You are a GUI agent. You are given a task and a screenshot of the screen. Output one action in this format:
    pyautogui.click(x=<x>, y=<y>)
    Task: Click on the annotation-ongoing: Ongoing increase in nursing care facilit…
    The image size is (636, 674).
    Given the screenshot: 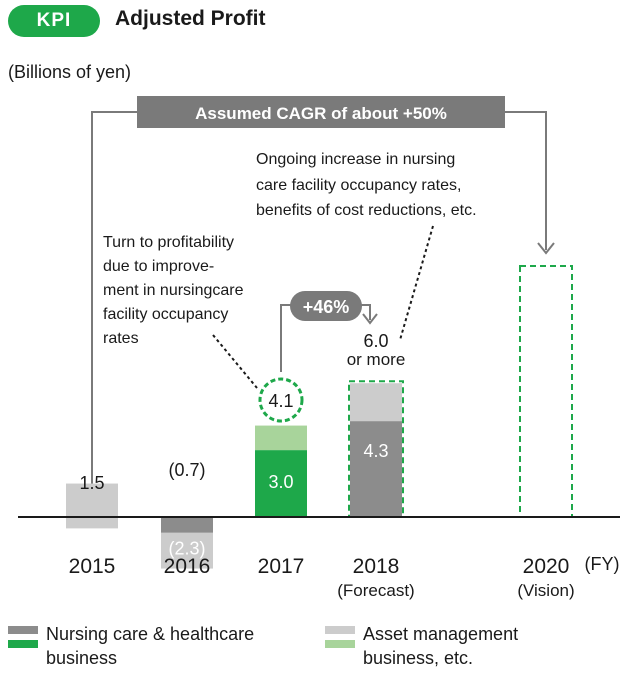 What is the action you would take?
    pyautogui.click(x=366, y=185)
    